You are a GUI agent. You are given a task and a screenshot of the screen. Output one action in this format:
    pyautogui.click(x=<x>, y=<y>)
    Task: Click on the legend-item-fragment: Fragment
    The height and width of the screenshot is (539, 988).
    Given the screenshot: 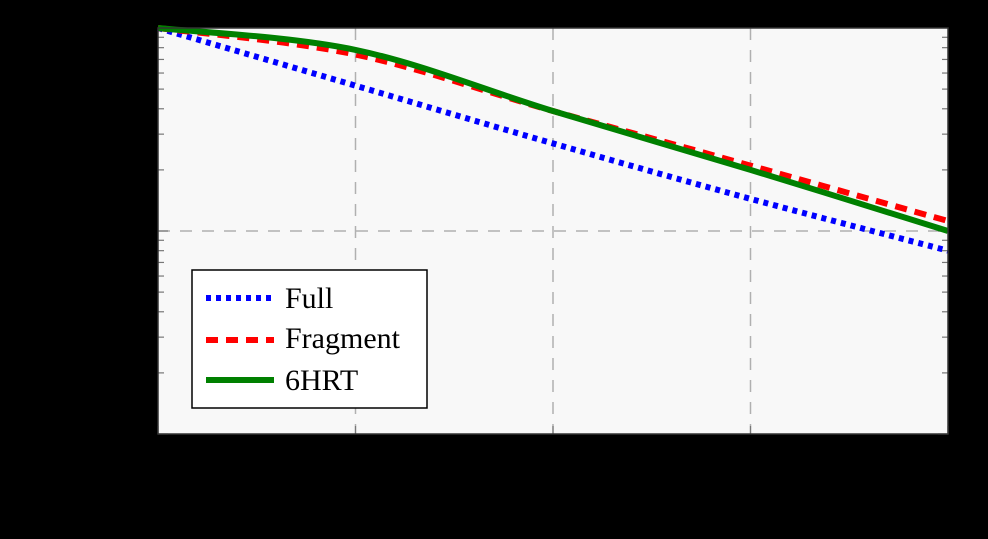 What is the action you would take?
    pyautogui.click(x=303, y=338)
    